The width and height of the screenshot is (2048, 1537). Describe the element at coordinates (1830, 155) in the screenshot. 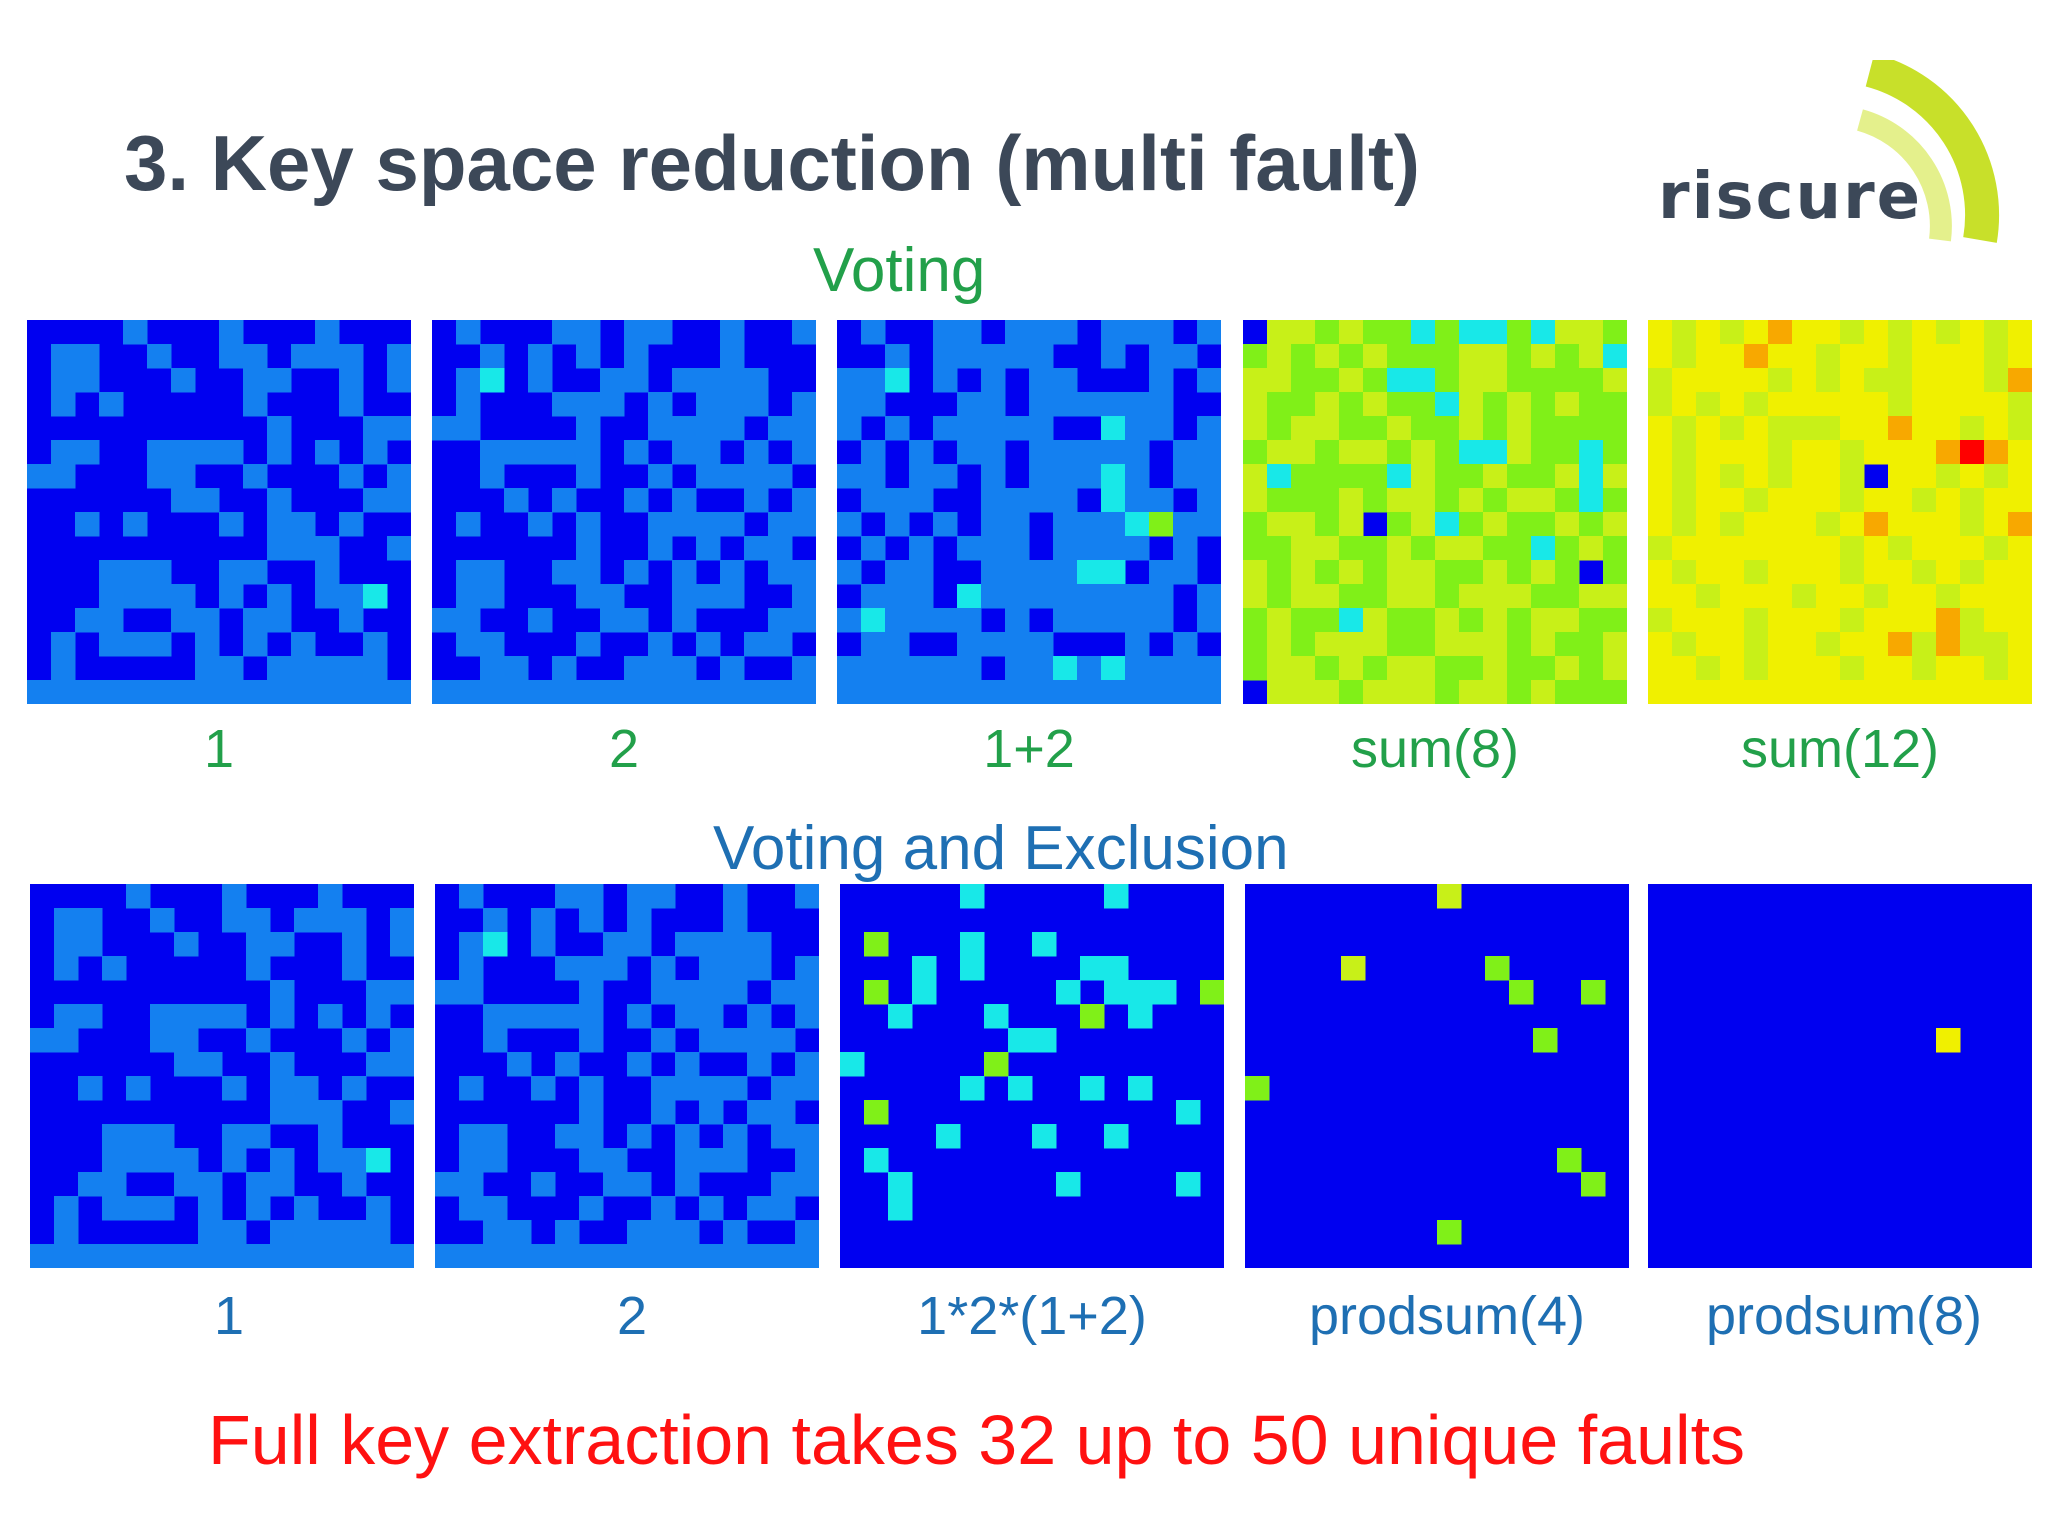

I see `riscure-logo: riscure` at that location.